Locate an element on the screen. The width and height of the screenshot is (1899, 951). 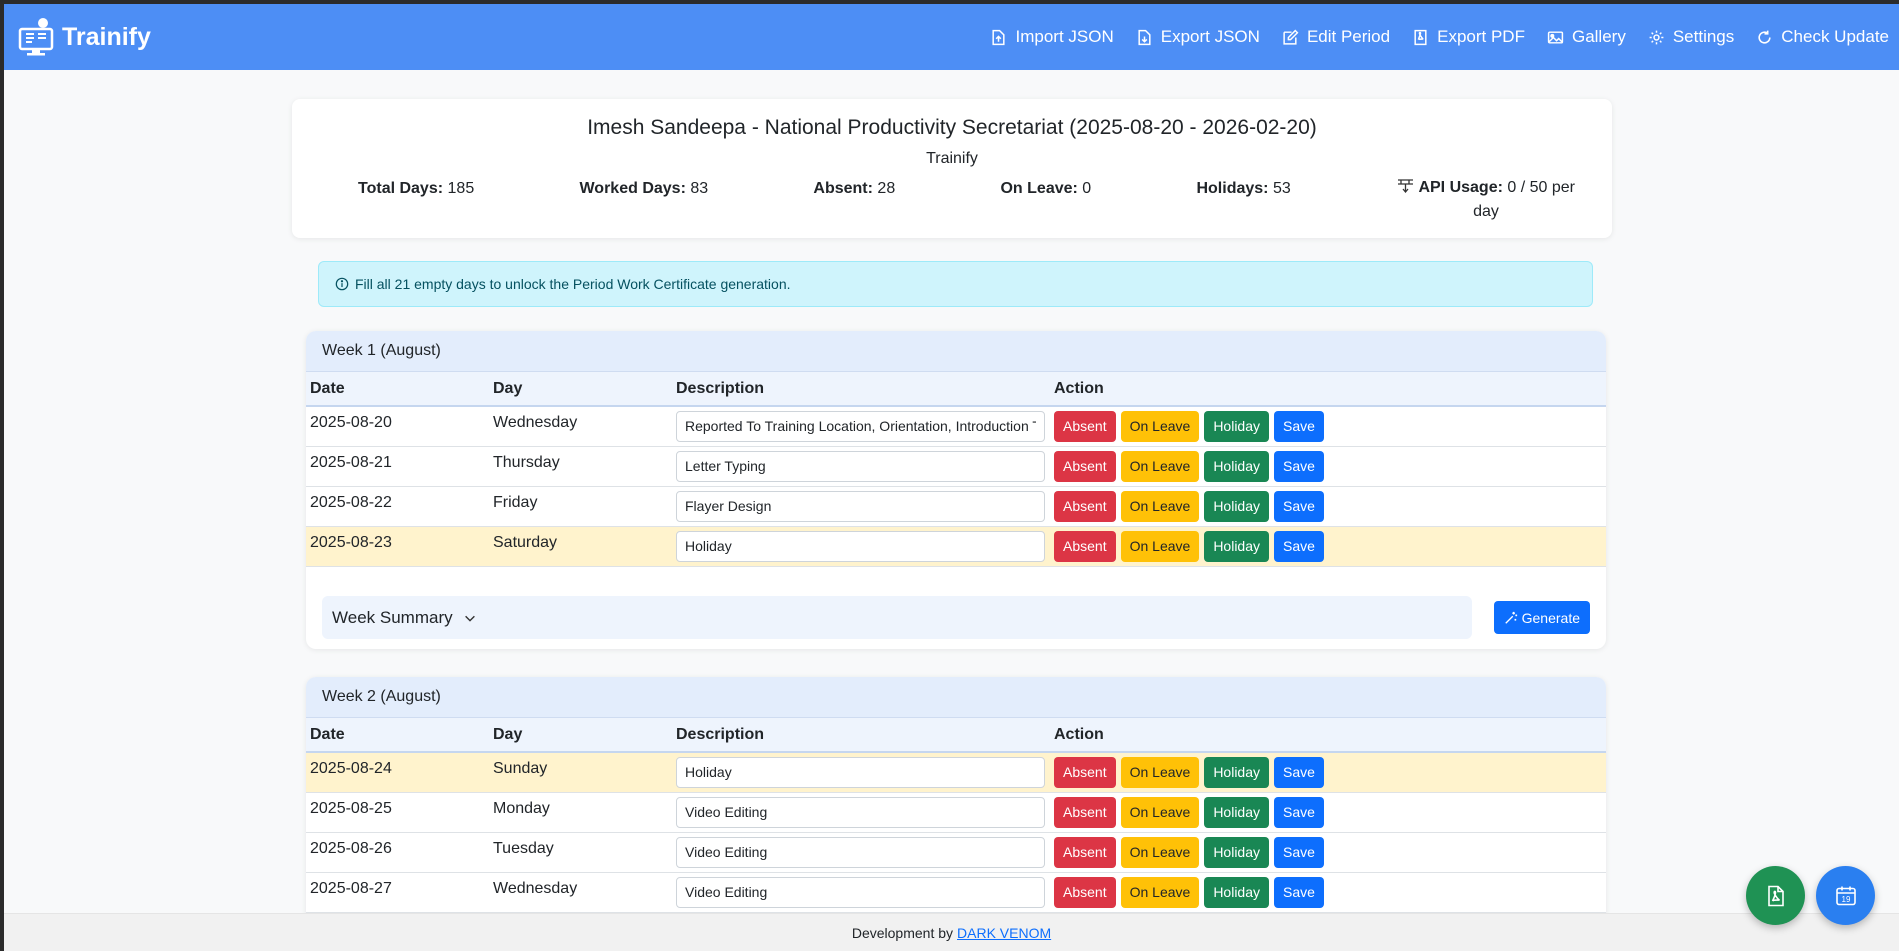
nav-export-pdf-label: Export PDF is located at coordinates (1481, 36).